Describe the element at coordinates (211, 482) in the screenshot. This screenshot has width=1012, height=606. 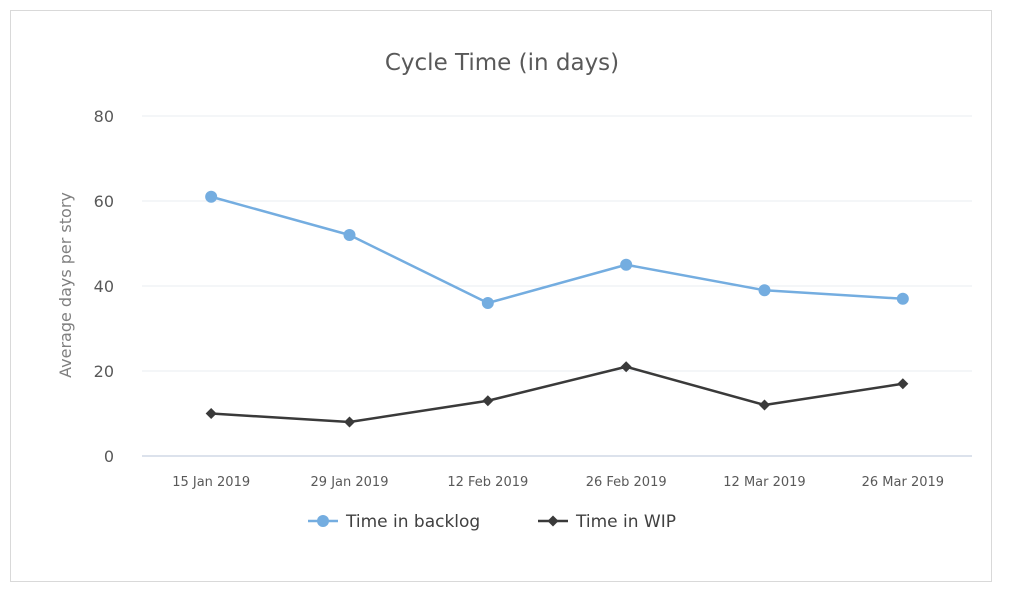
I see `x-tick-label: 15 Jan 2019` at that location.